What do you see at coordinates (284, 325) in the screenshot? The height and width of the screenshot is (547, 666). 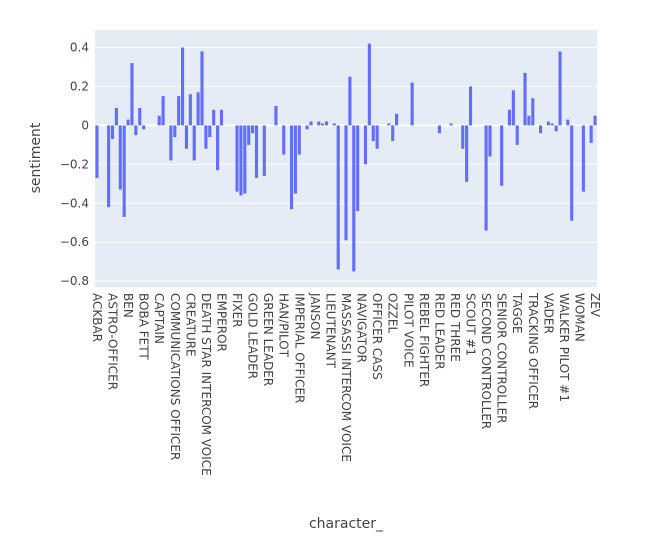 I see `x-tick-label: HAN/PILOT` at bounding box center [284, 325].